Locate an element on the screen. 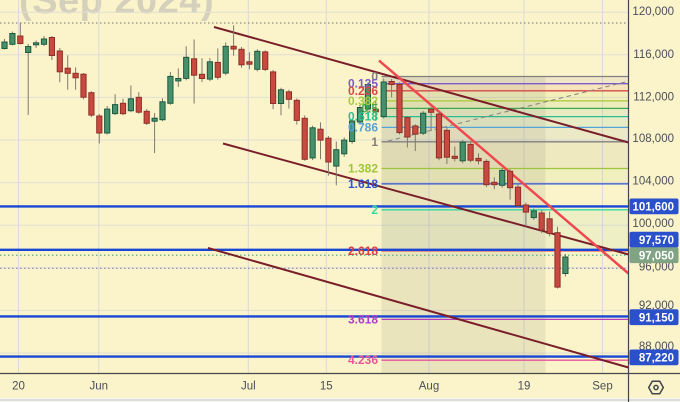 Image resolution: width=680 pixels, height=402 pixels. svg-text: Jul is located at coordinates (248, 387).